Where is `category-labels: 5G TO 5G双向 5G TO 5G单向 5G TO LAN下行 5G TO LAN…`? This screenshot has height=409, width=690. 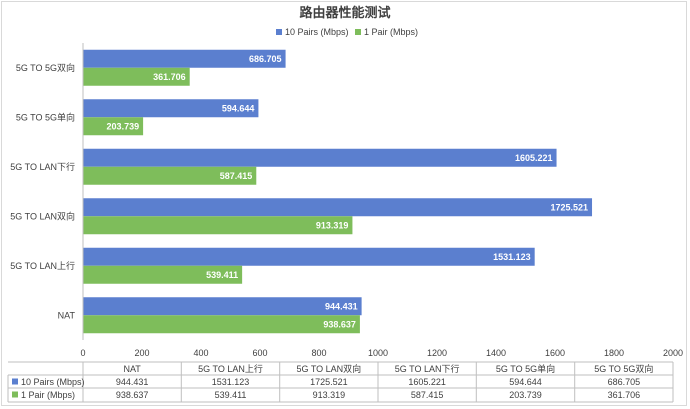 category-labels: 5G TO 5G双向 5G TO 5G单向 5G TO LAN下行 5G TO LAN… is located at coordinates (42, 191).